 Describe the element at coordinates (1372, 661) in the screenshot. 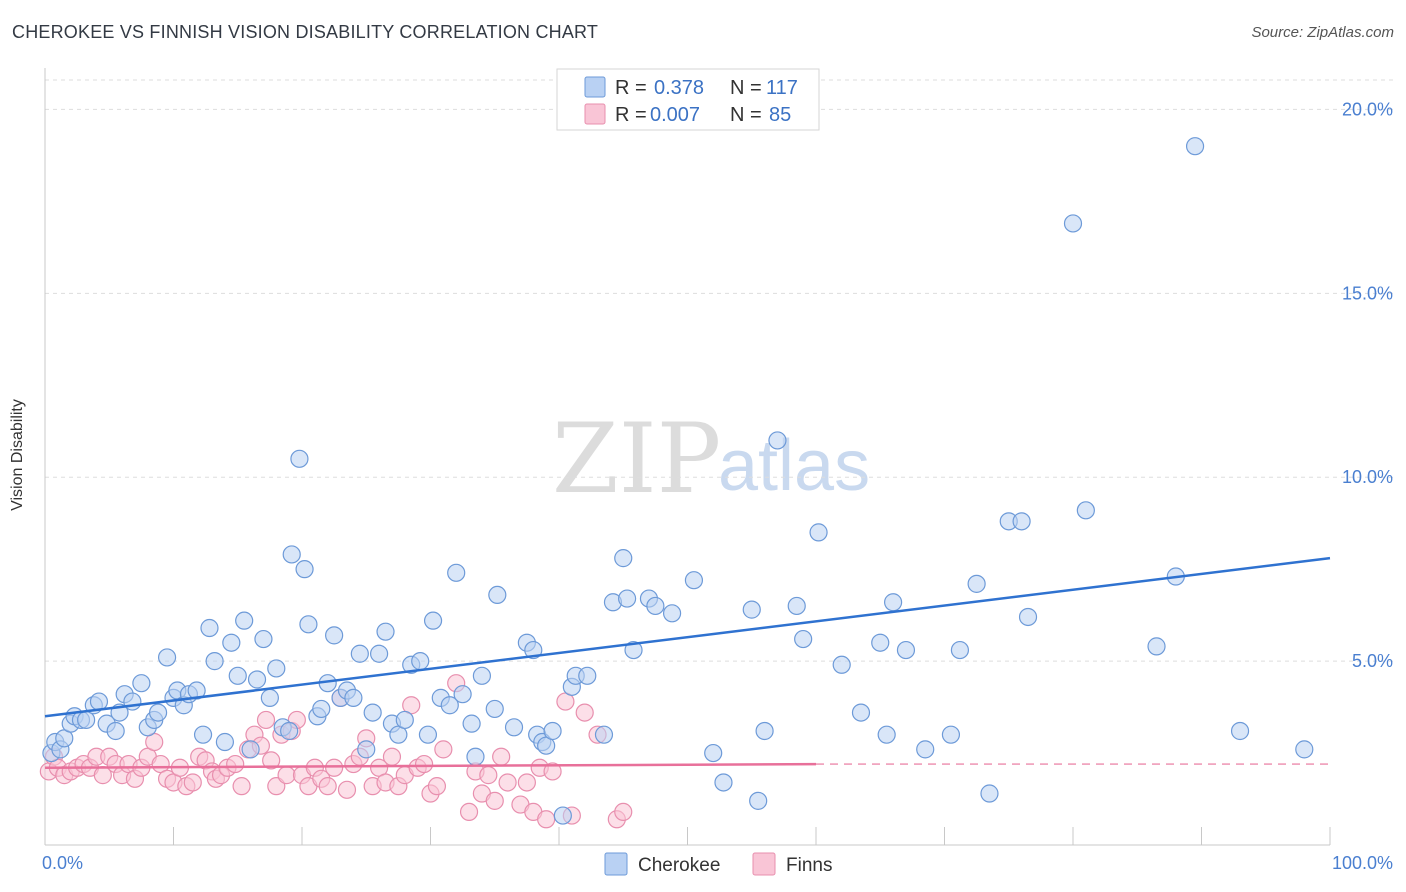

I see `y-tick-label-0: 5.0%` at that location.